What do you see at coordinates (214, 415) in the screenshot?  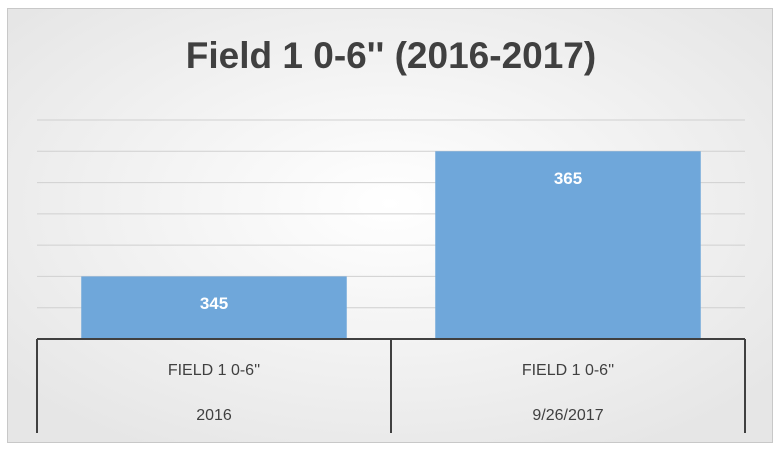 I see `x-group-label: 2016` at bounding box center [214, 415].